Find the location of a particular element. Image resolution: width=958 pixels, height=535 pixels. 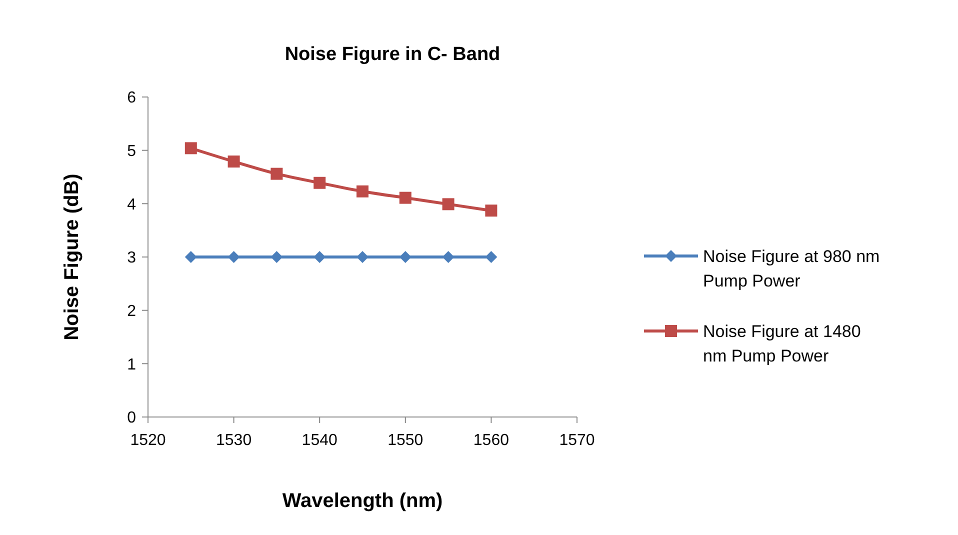

y-tick-label: 3 is located at coordinates (131, 258).